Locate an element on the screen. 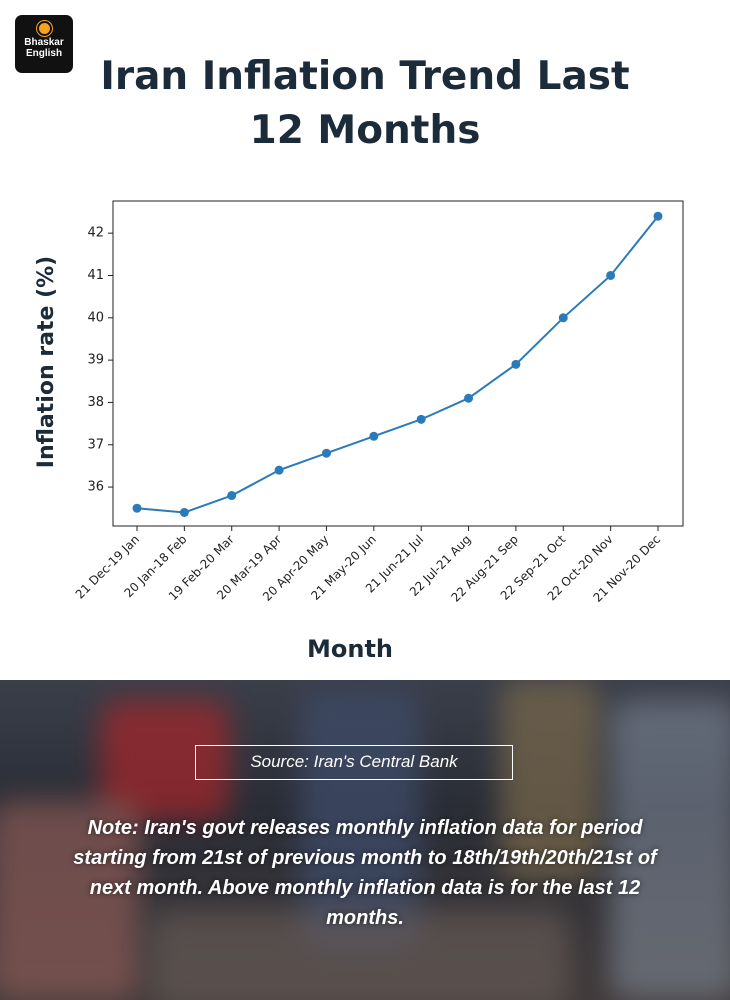  y-tick-label: 40 is located at coordinates (95, 317).